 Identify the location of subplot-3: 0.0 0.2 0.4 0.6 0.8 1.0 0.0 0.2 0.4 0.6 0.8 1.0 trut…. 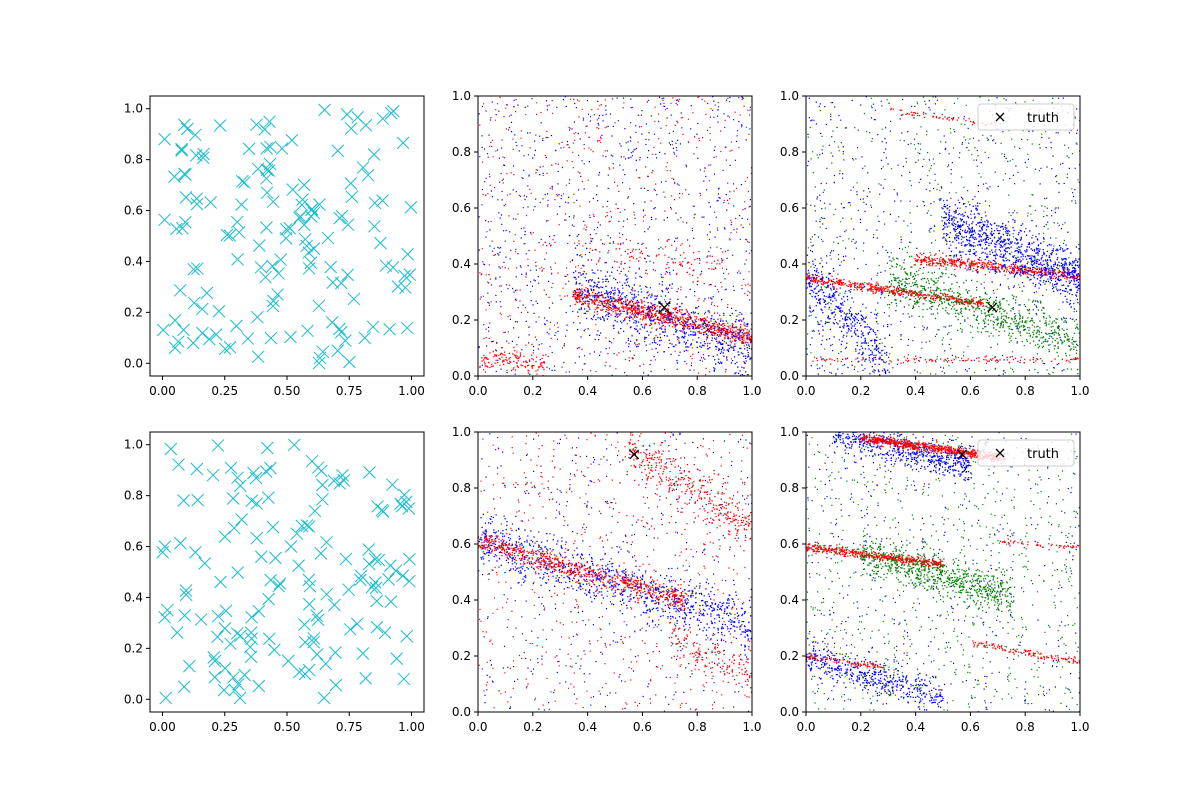
(935, 243).